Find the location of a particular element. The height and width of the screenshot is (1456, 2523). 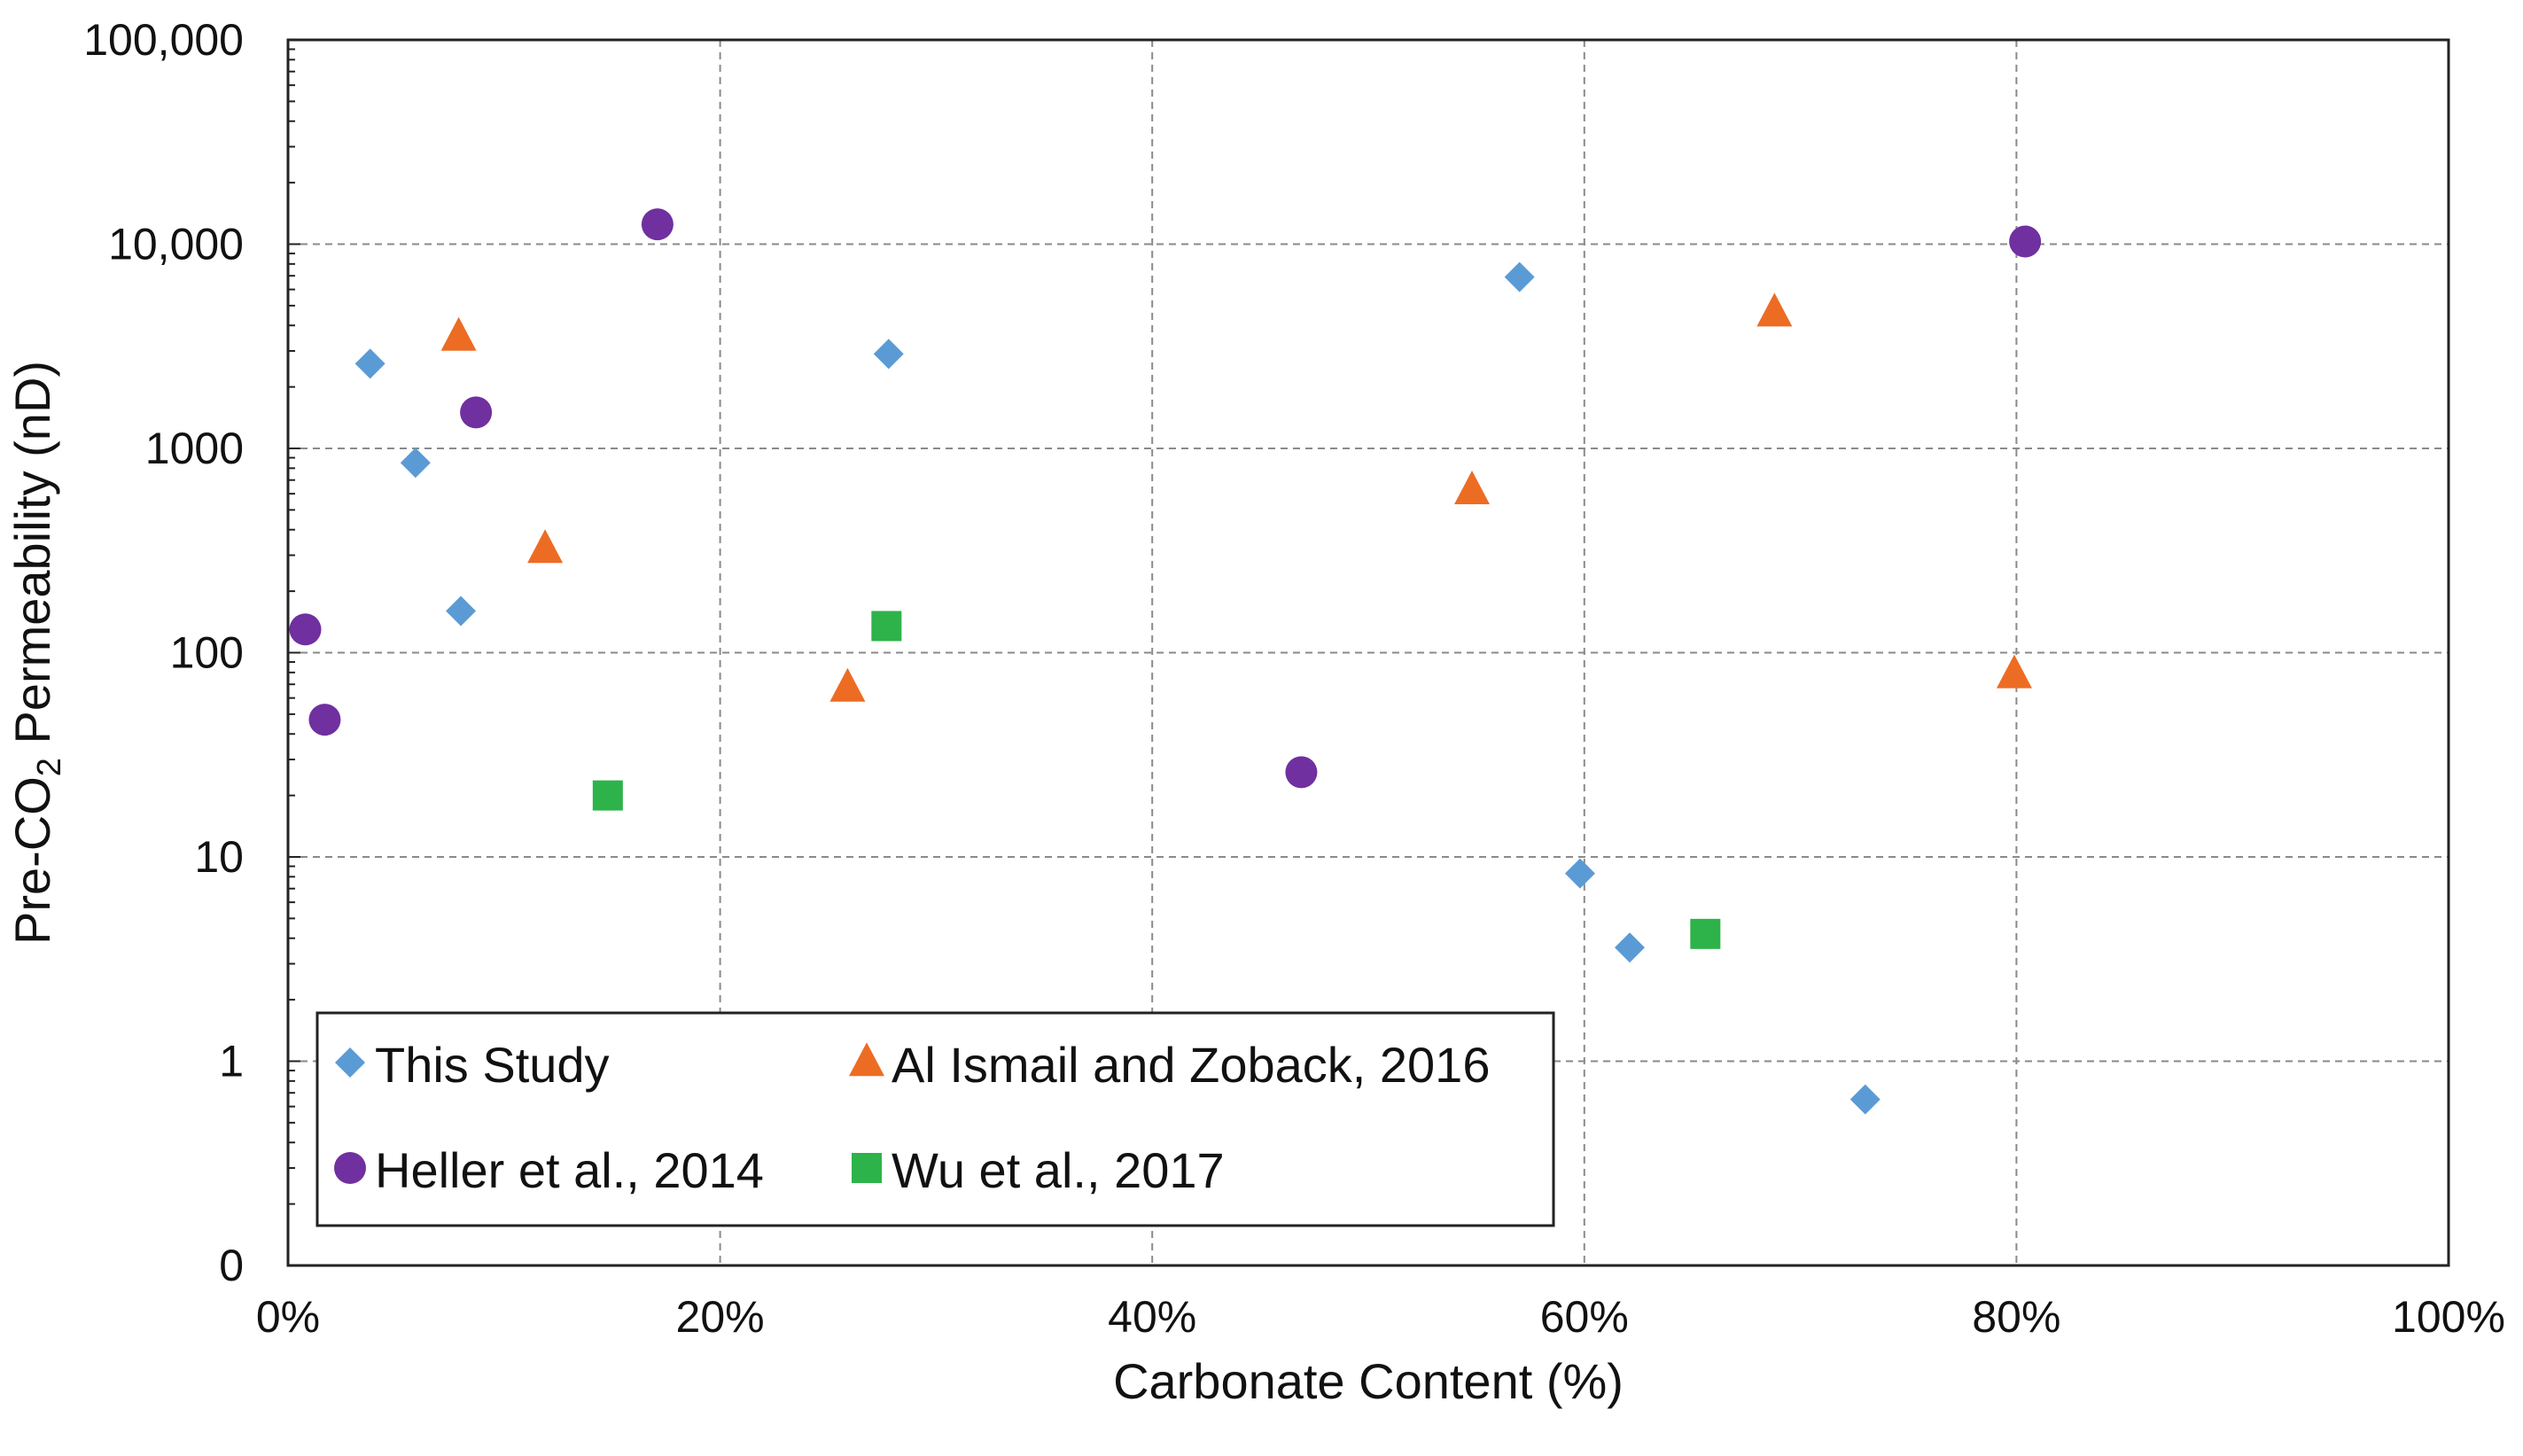

x-axis-tick-labels: 0% 20% 40% 60% 80% 100% is located at coordinates (1380, 1317).